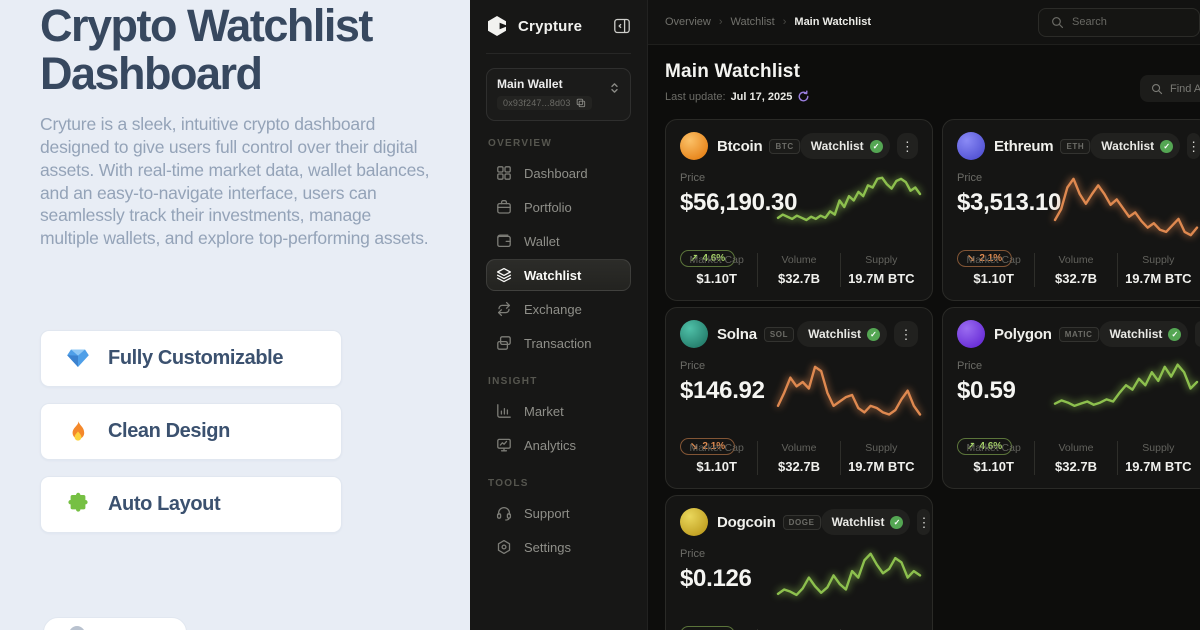  What do you see at coordinates (558, 275) in the screenshot?
I see `sidebar-item-watchlist: Watchlist` at bounding box center [558, 275].